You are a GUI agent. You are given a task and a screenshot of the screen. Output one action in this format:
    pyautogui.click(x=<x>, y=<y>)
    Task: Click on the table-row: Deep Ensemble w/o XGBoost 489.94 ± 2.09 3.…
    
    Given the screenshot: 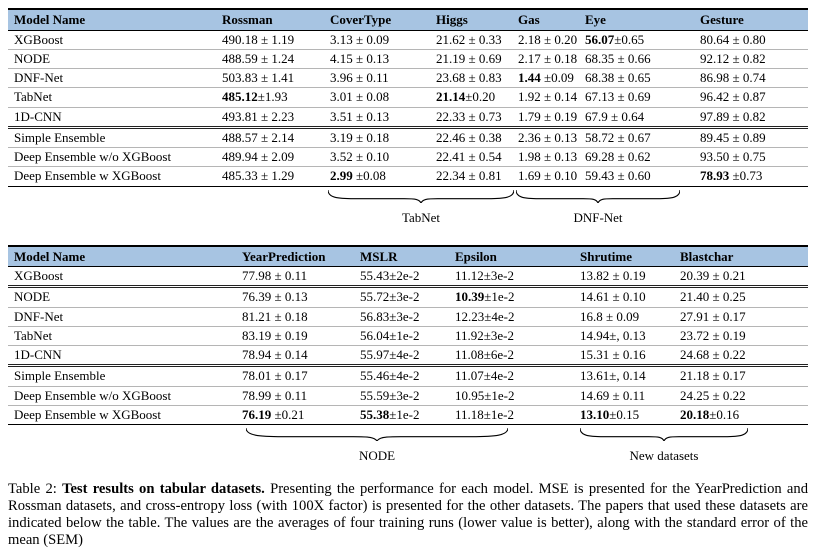 What is the action you would take?
    pyautogui.click(x=408, y=157)
    